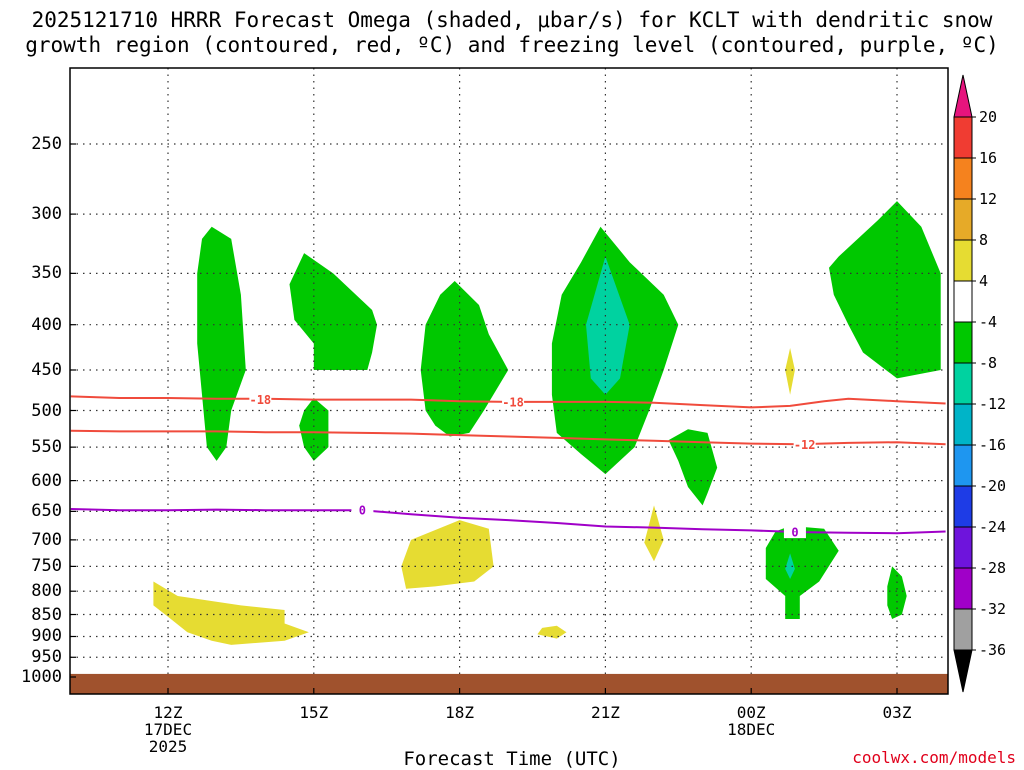  I want to click on y-tick-label-900: 900, so click(46, 636).